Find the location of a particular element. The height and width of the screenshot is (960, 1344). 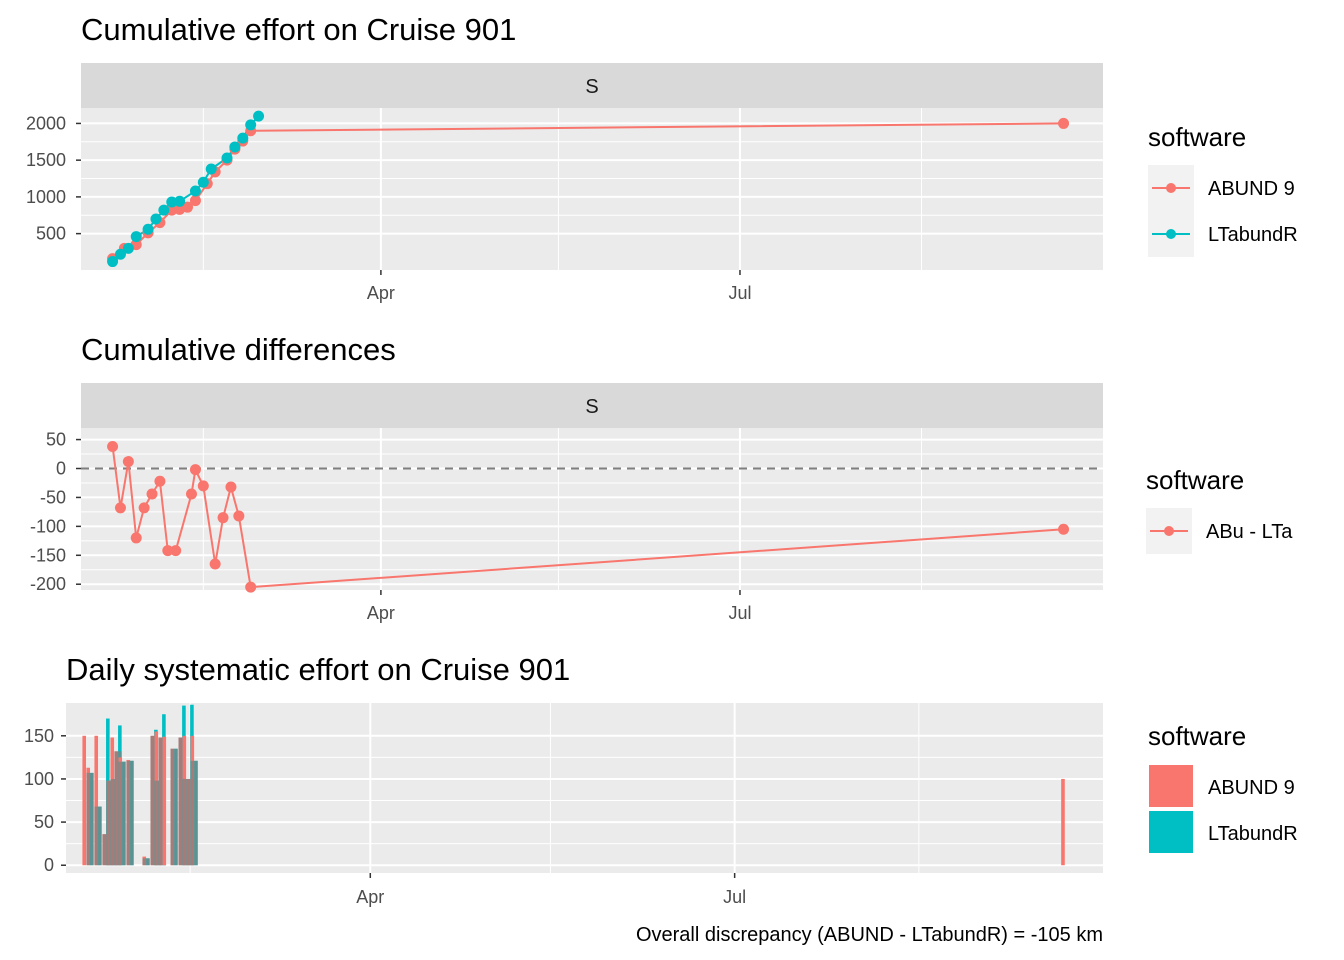

facet-label-differences: S is located at coordinates (591, 407).